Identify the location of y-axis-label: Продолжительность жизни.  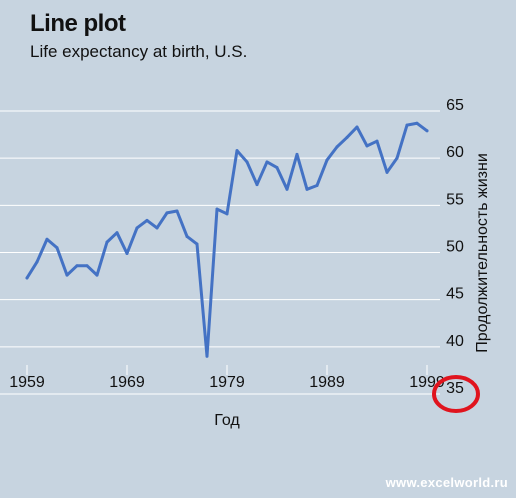
(482, 253).